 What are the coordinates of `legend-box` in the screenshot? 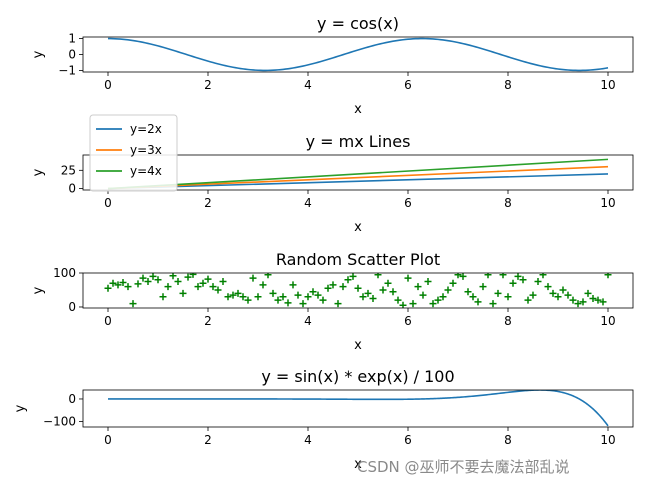 It's located at (133, 153).